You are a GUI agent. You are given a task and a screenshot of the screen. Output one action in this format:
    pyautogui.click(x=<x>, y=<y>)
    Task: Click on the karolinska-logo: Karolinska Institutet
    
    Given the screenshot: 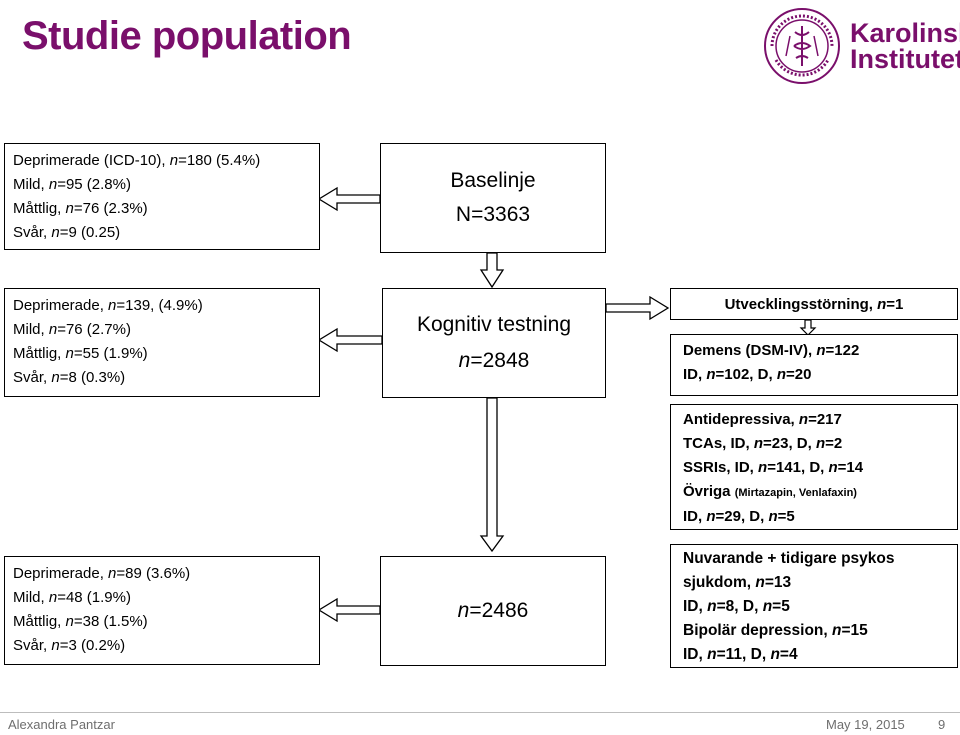 What is the action you would take?
    pyautogui.click(x=861, y=46)
    